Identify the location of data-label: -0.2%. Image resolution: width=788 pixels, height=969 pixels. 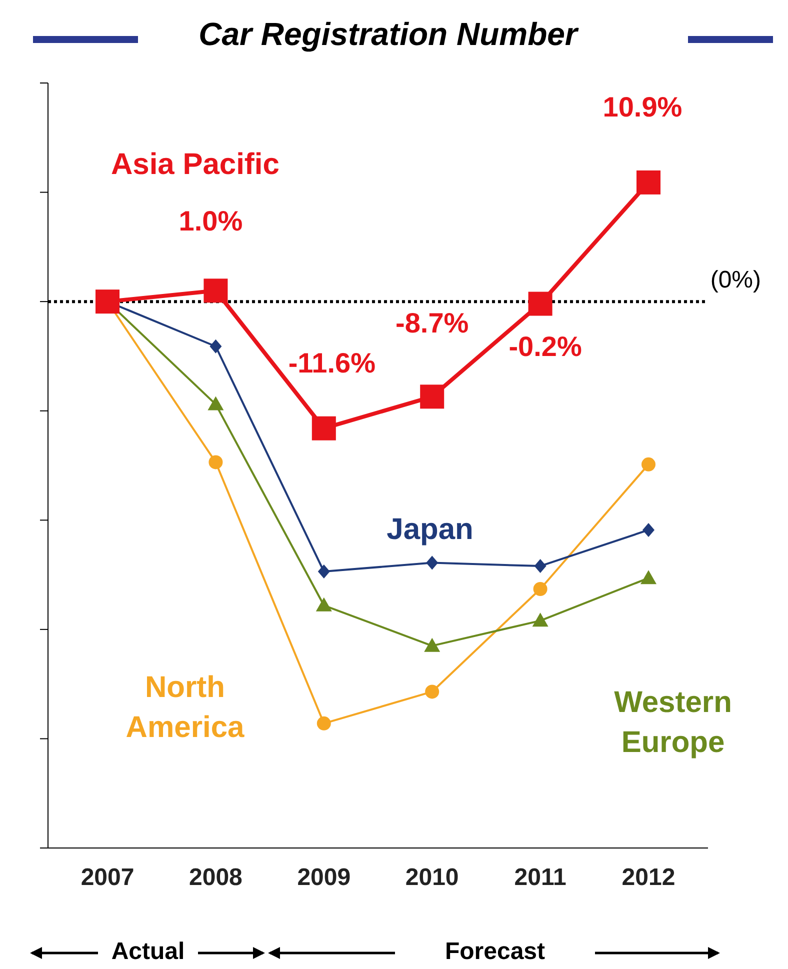
(545, 346).